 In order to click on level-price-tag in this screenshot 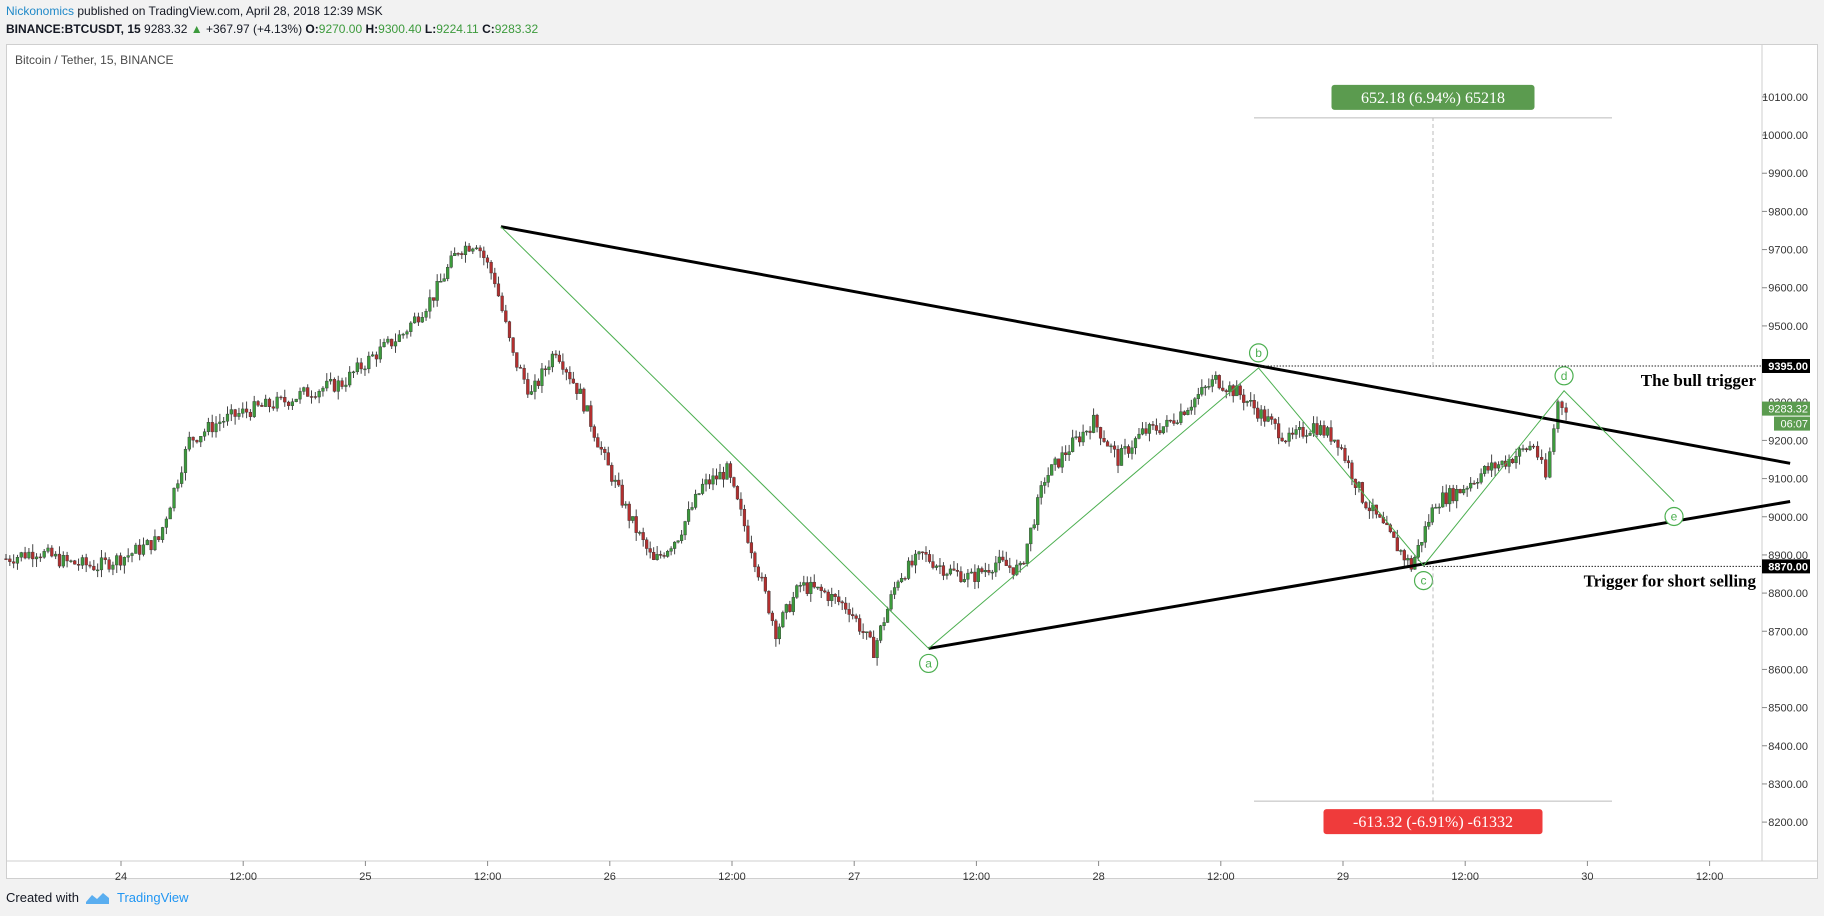, I will do `click(1786, 566)`.